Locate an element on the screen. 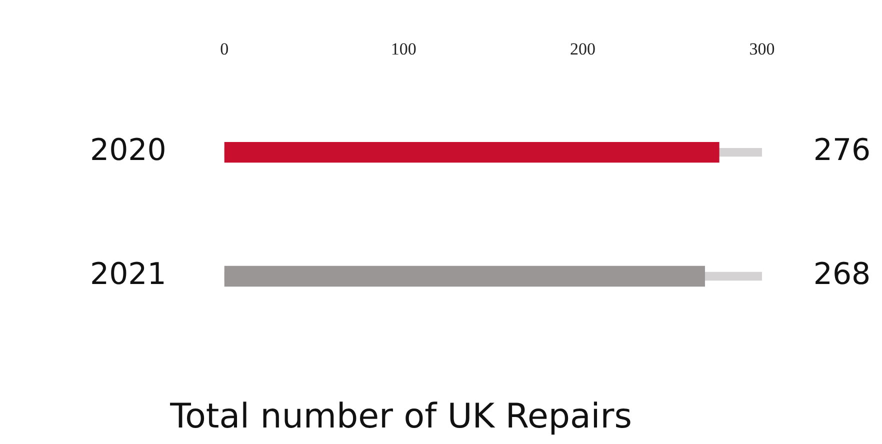  data-label: 268 is located at coordinates (842, 274).